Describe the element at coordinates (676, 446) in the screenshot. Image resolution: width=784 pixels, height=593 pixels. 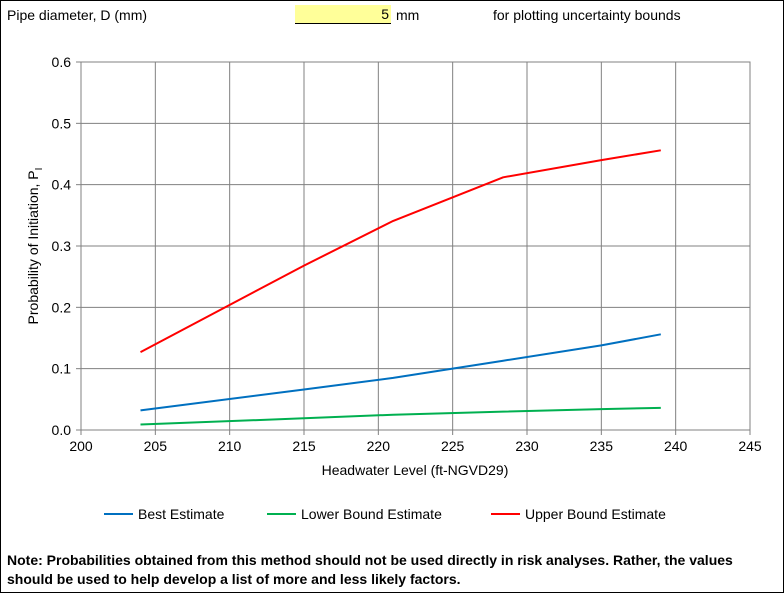
I see `x-tick-label: 240` at that location.